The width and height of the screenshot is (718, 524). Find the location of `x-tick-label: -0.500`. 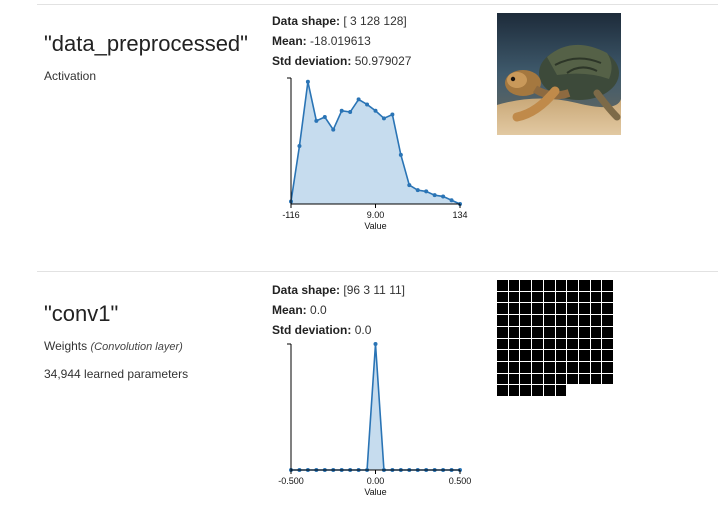

x-tick-label: -0.500 is located at coordinates (291, 481).